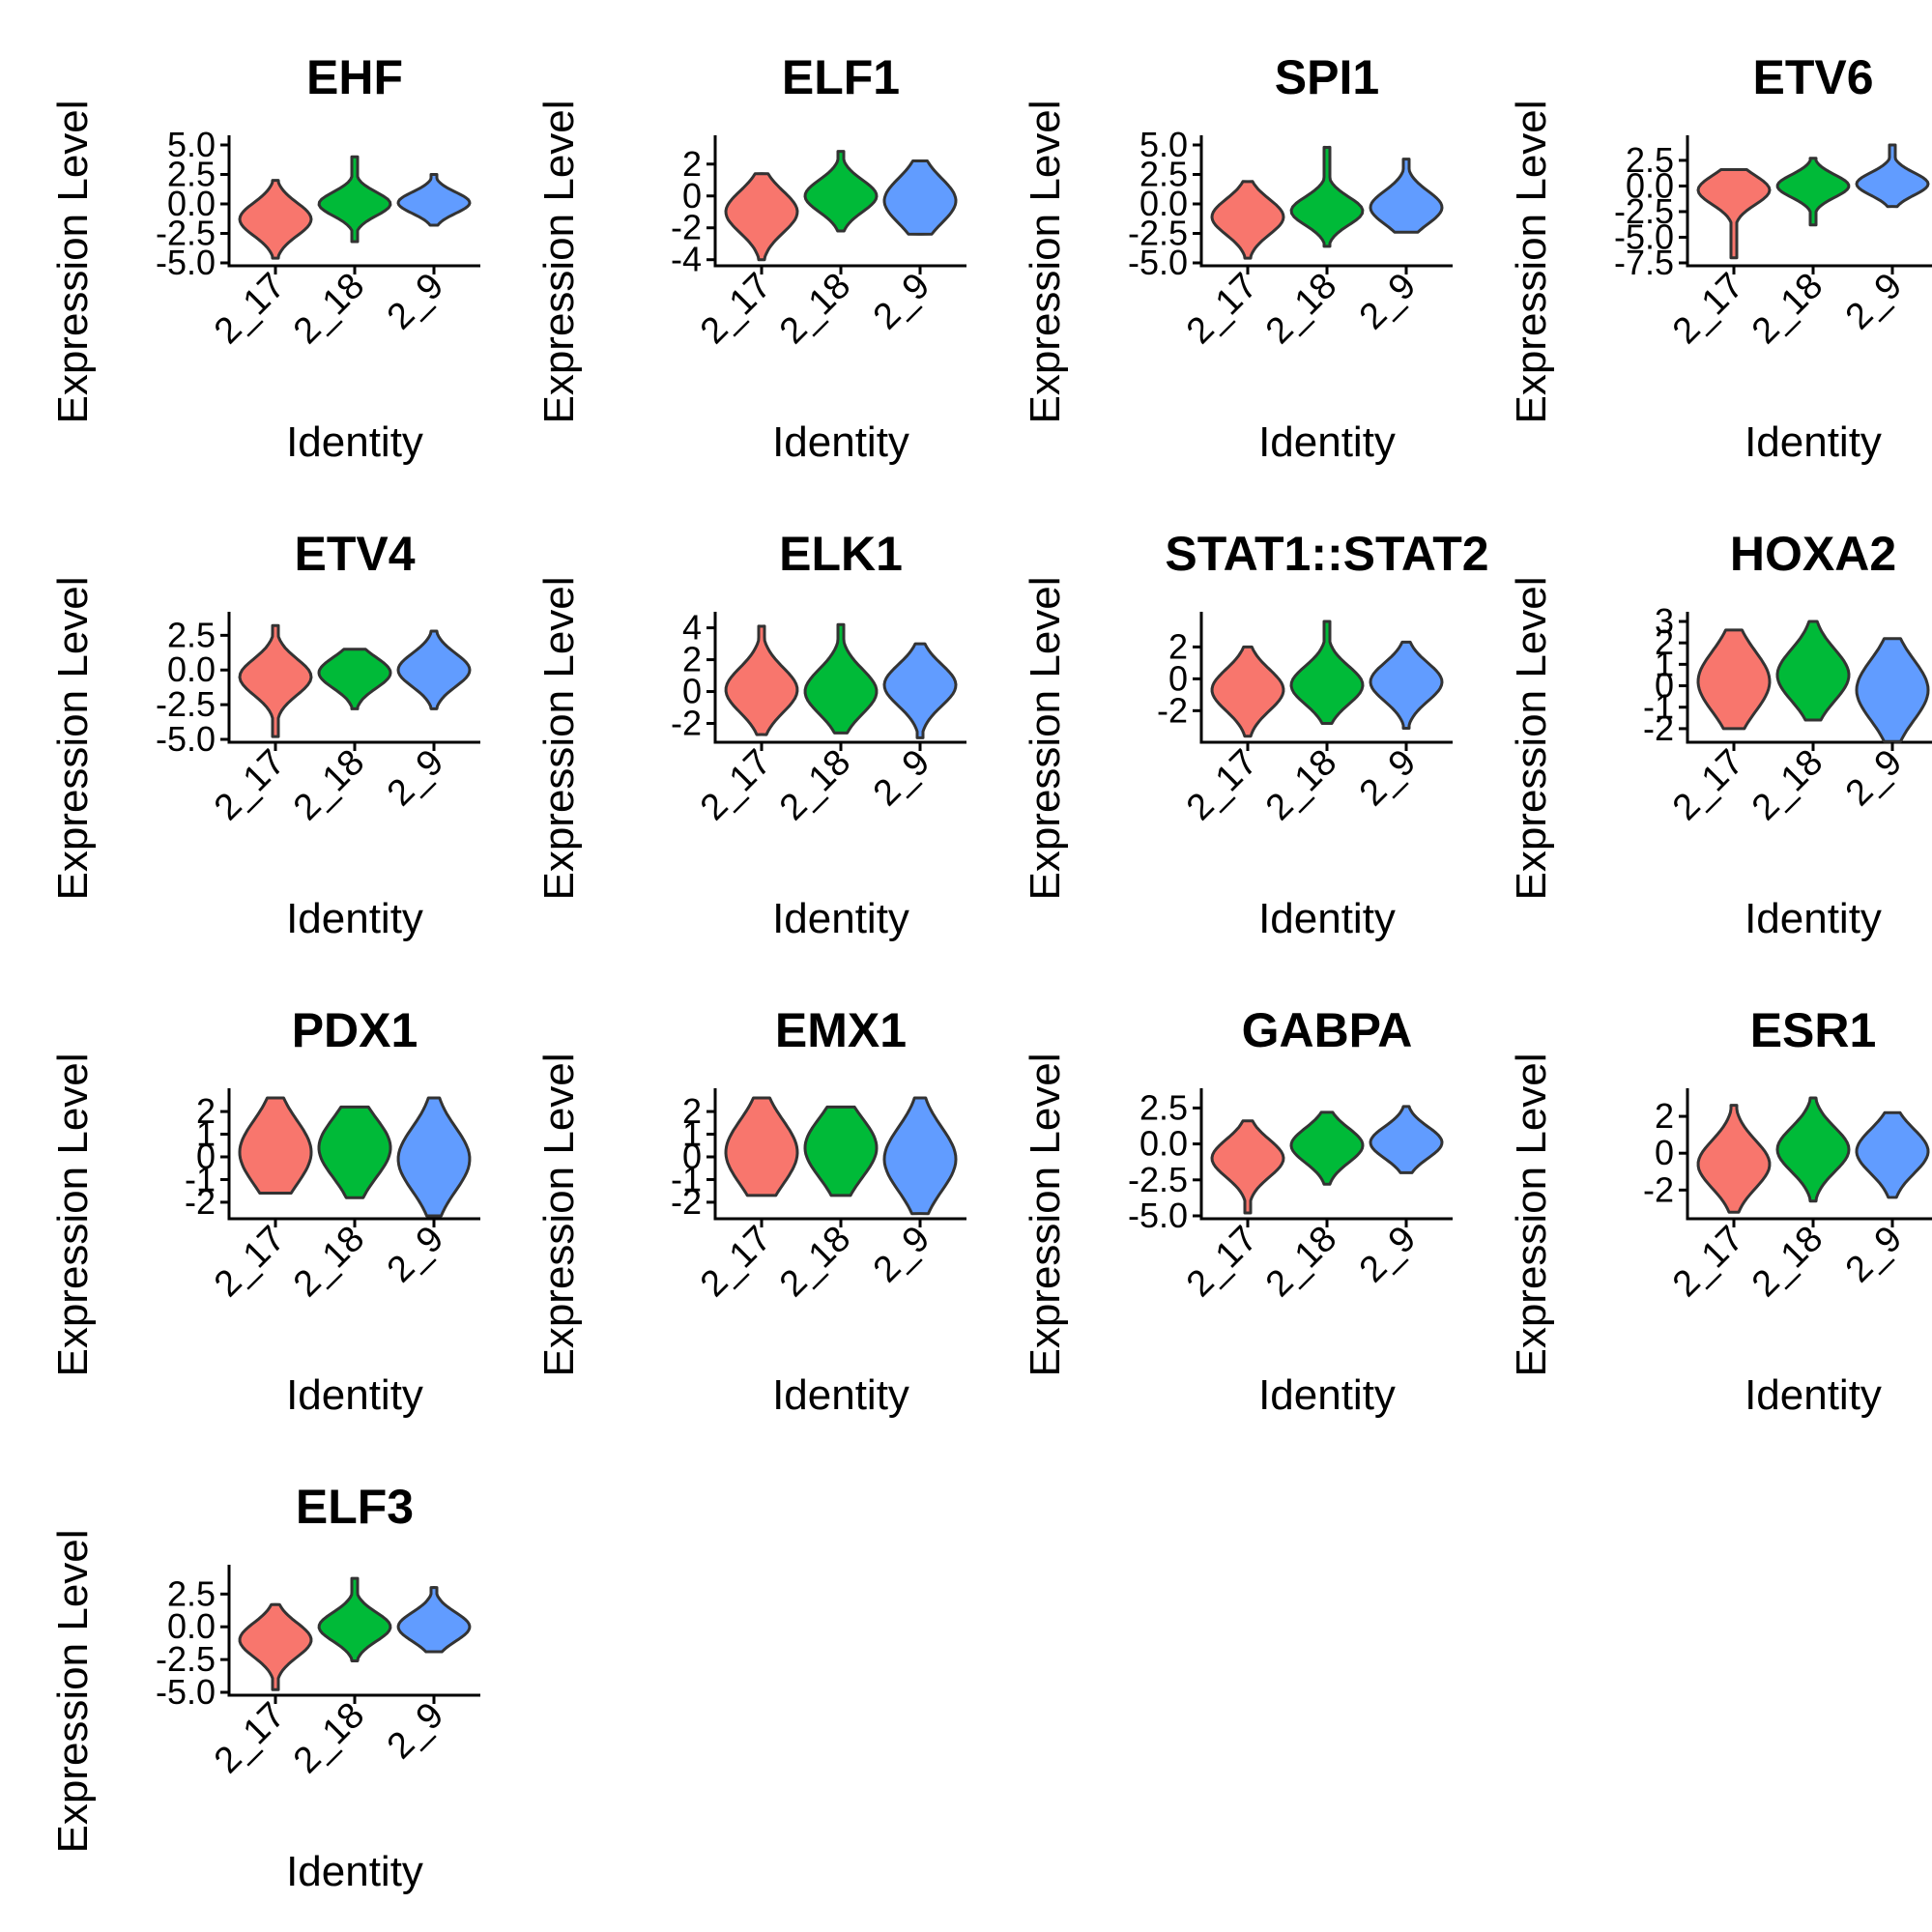 Image resolution: width=1932 pixels, height=1932 pixels. Describe the element at coordinates (354, 554) in the screenshot. I see `chart-title: ETV4` at that location.